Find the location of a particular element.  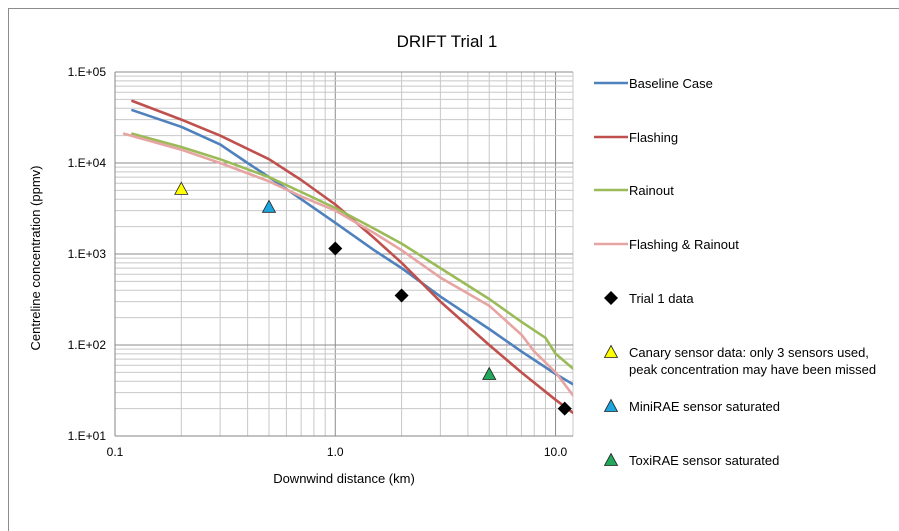

legend-entry: Rainout is located at coordinates (651, 190).